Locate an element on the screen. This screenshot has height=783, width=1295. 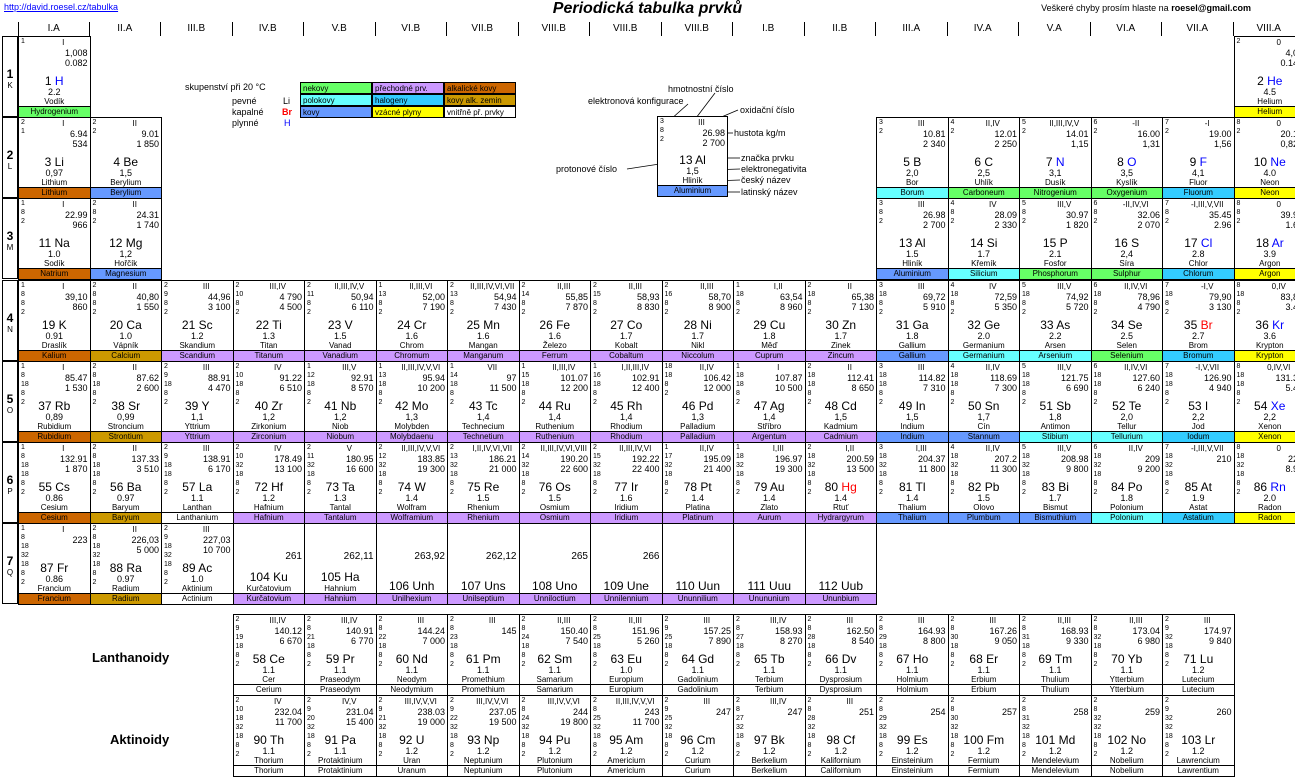
element-symbol: I is located at coordinates (1206, 406).